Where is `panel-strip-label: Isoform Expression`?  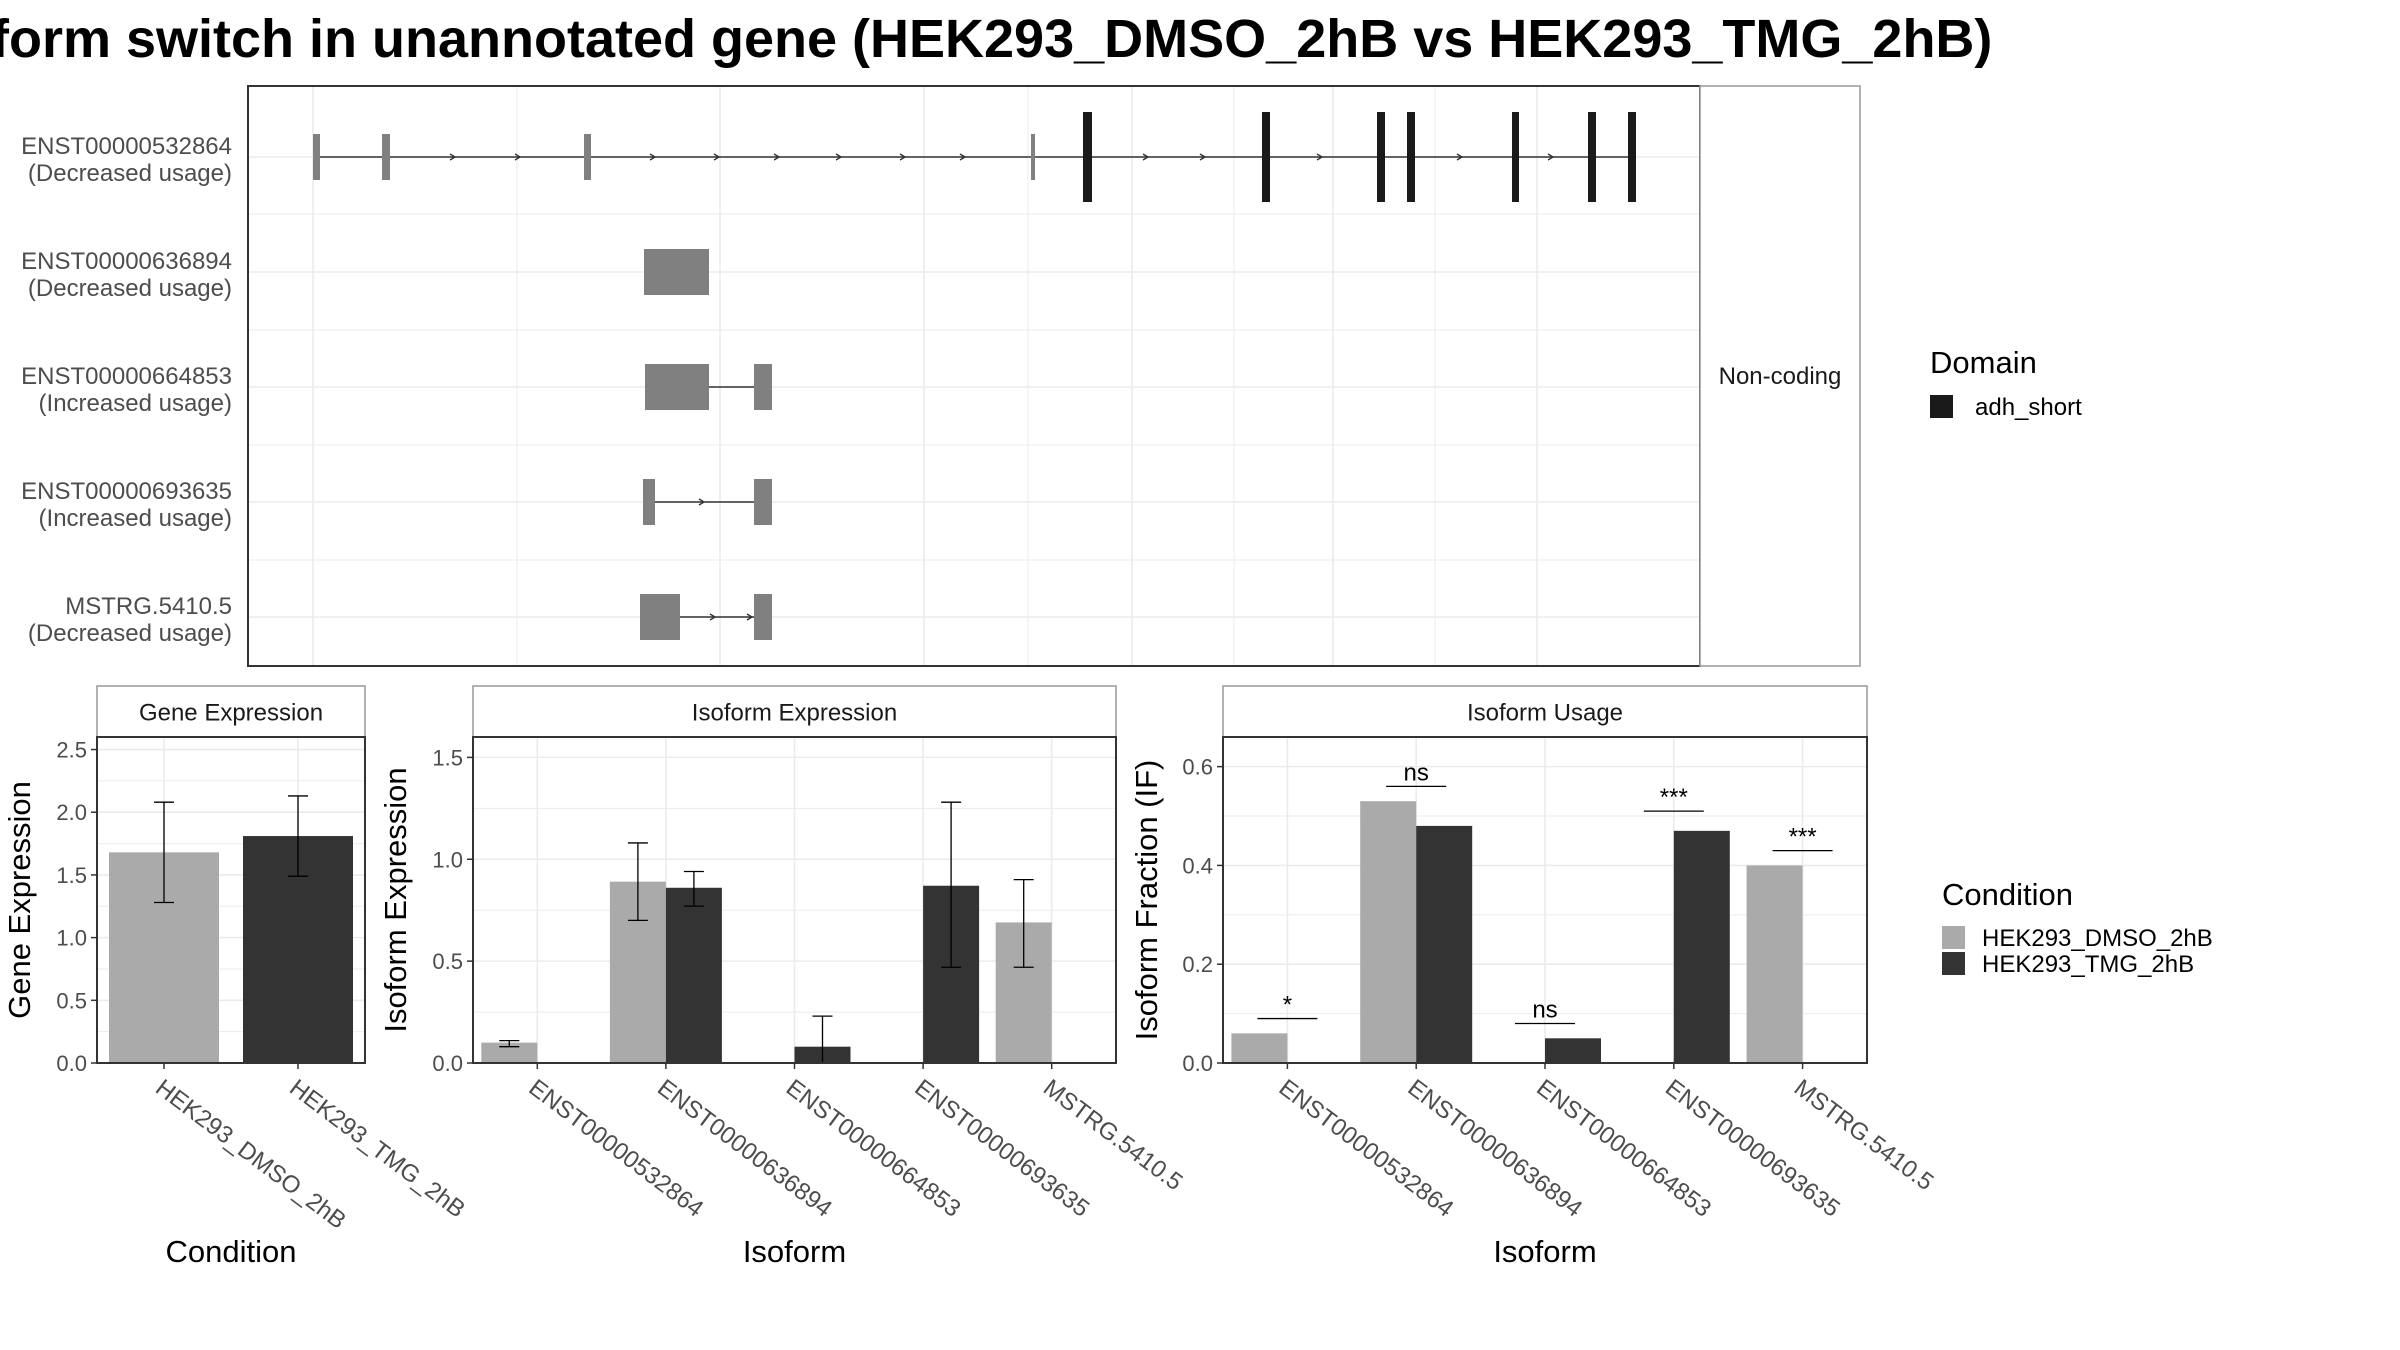
panel-strip-label: Isoform Expression is located at coordinates (794, 713).